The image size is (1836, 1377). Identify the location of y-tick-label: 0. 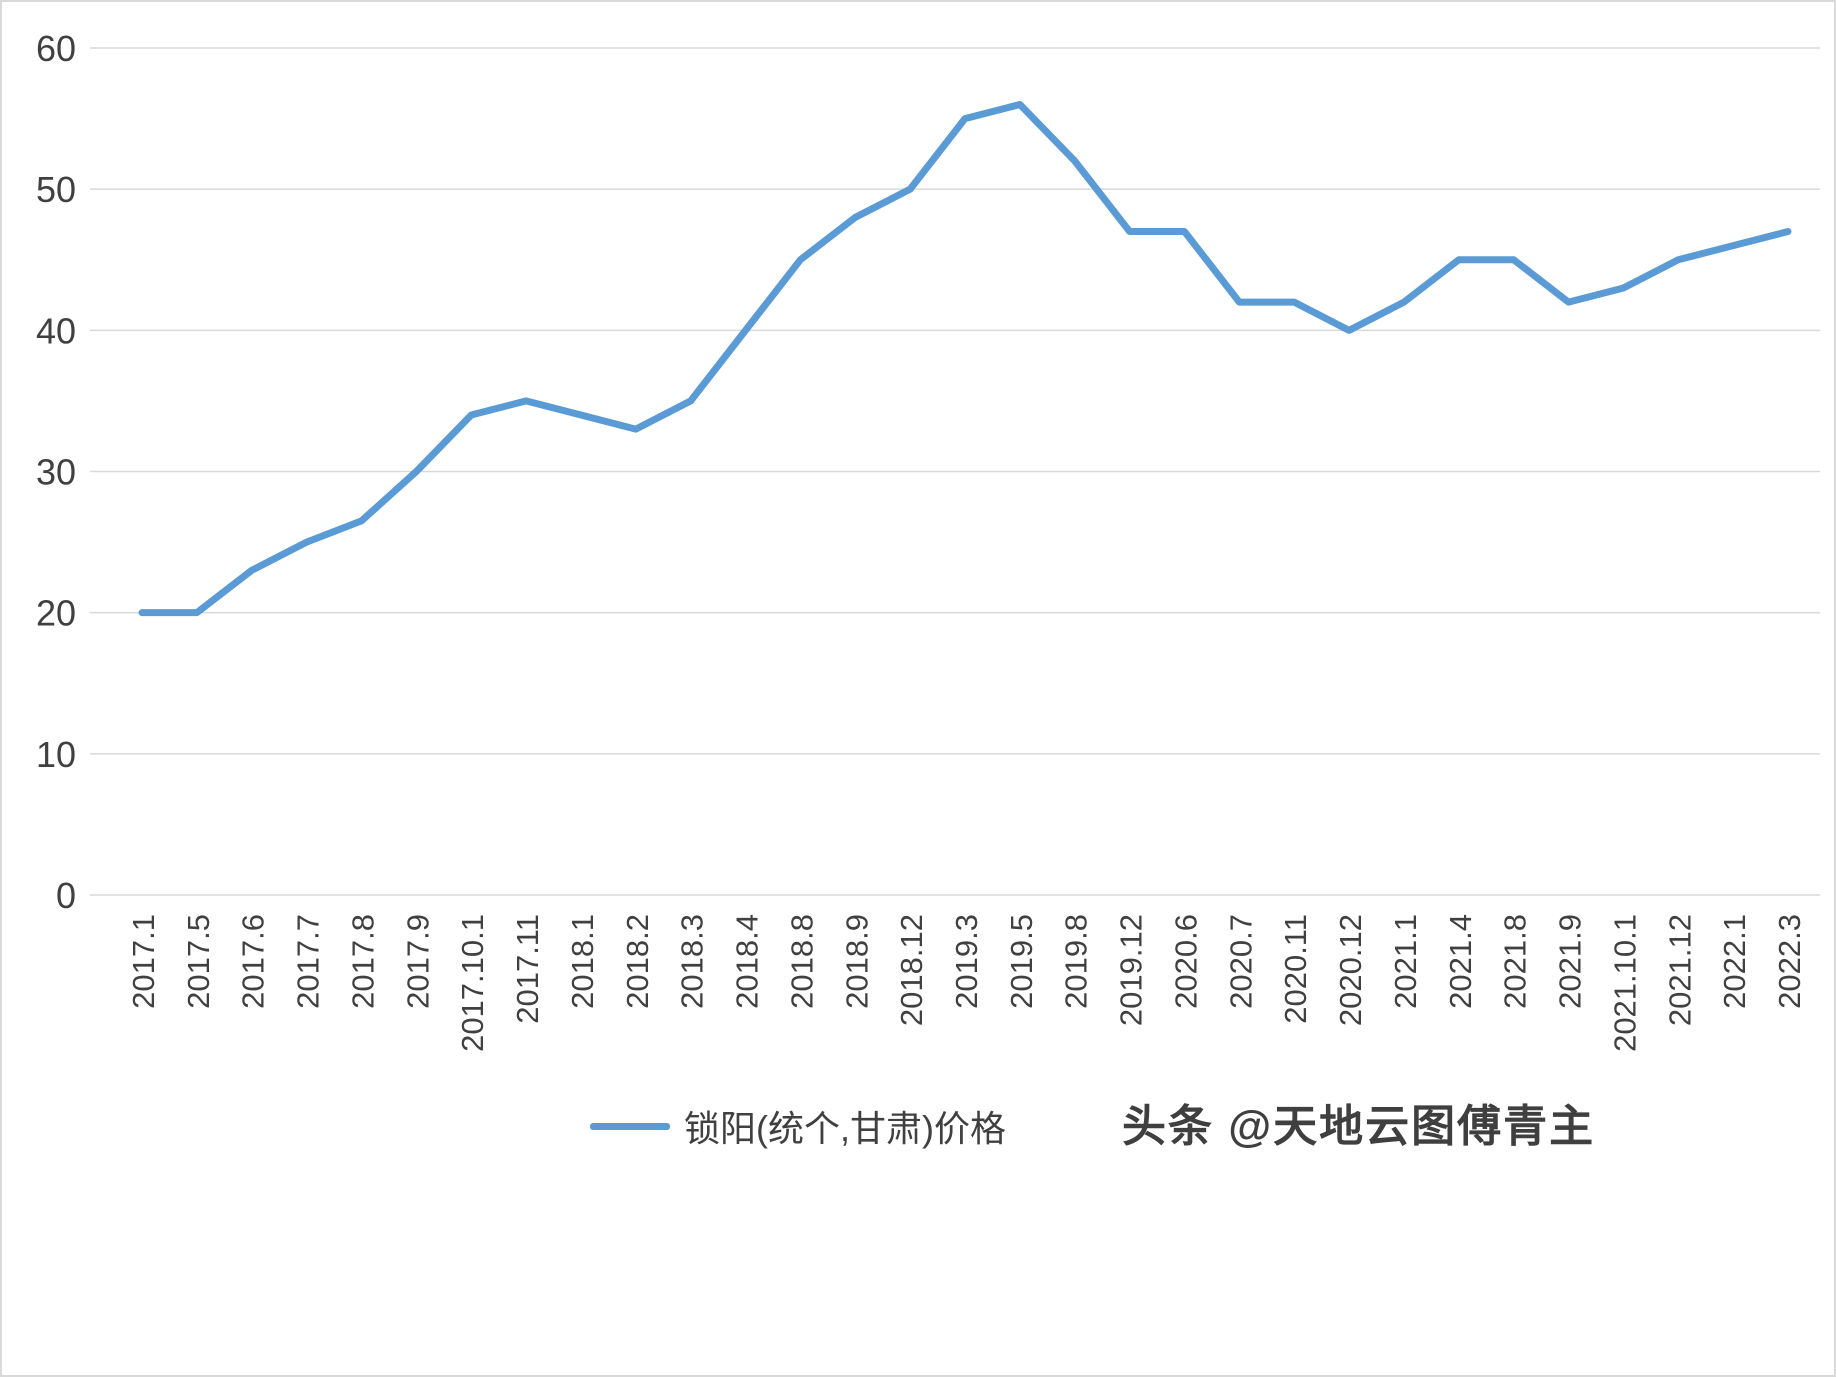
(66, 895).